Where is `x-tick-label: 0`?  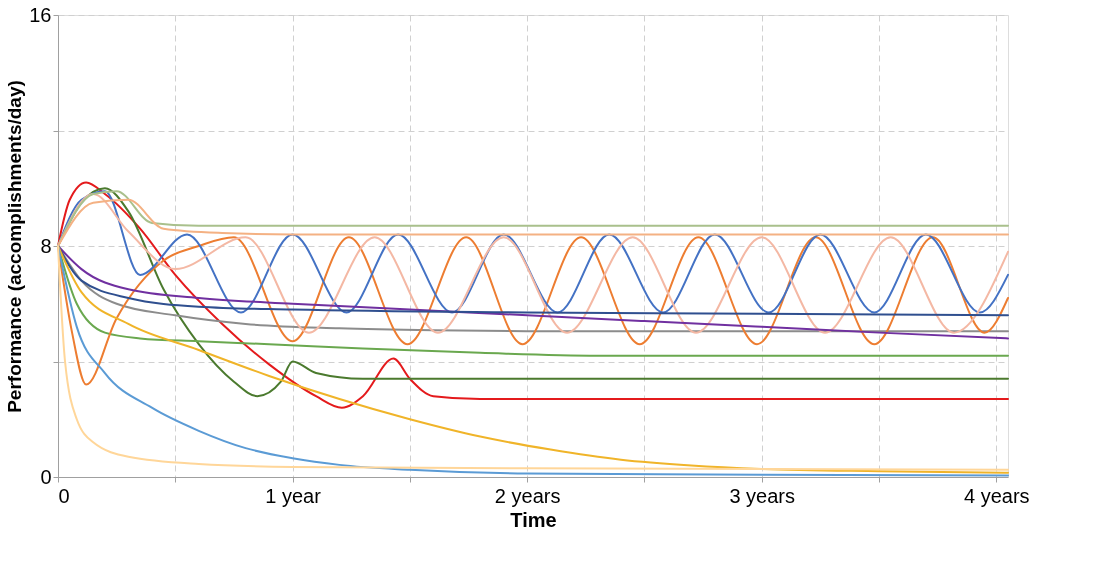
x-tick-label: 0 is located at coordinates (64, 495).